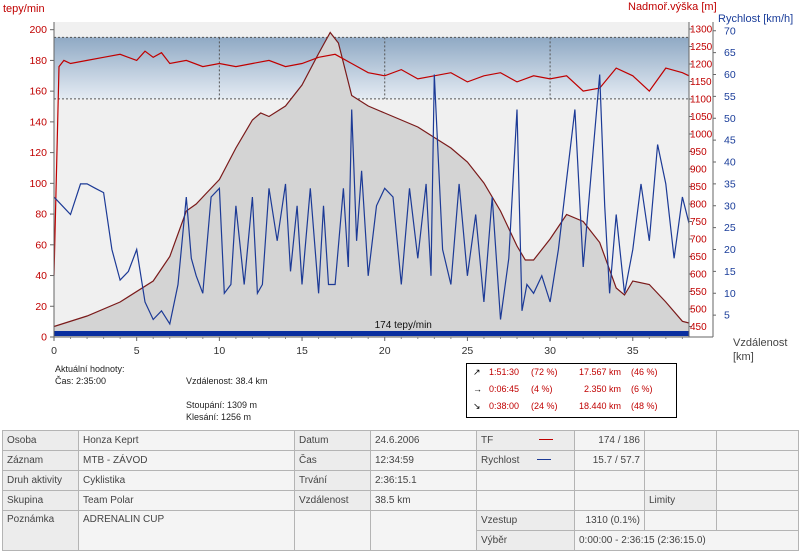 The height and width of the screenshot is (552, 800). Describe the element at coordinates (423, 460) in the screenshot. I see `time-value: 12:34:59` at that location.